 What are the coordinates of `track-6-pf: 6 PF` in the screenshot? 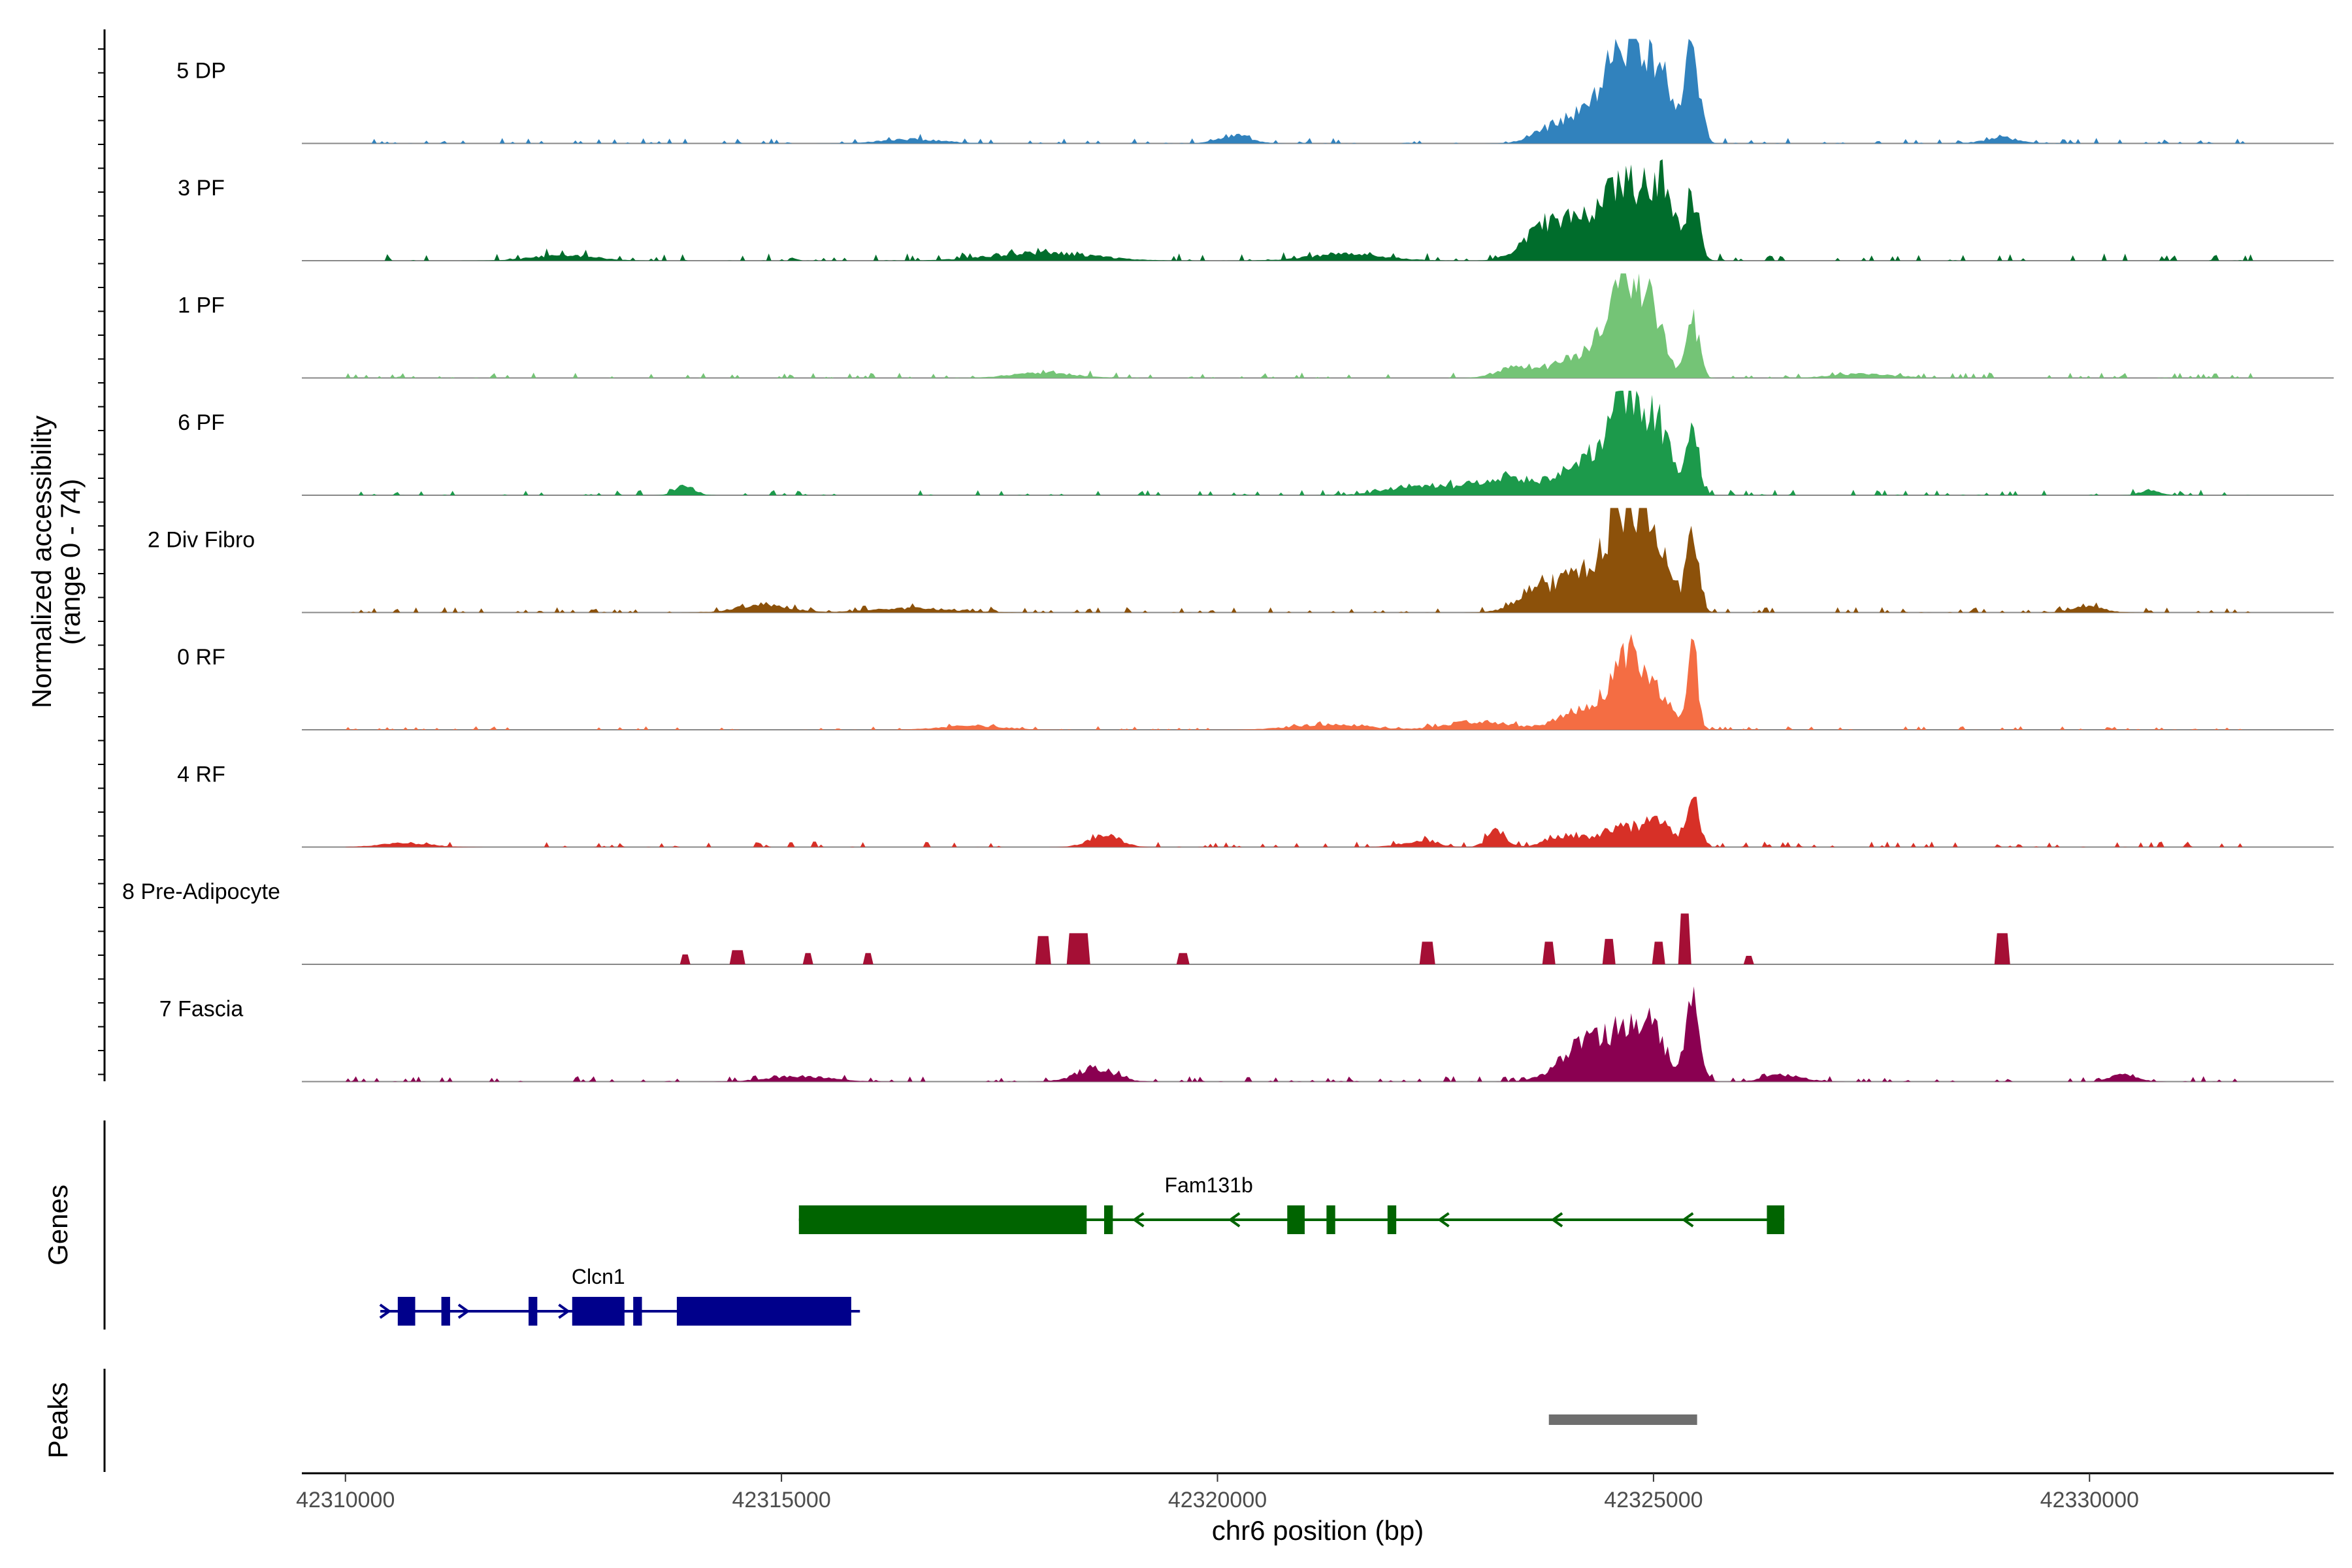 It's located at (1256, 443).